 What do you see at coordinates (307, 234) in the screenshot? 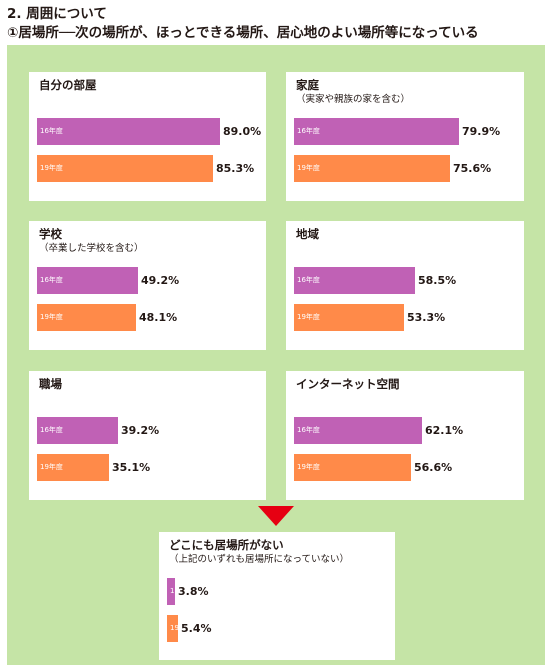
I see `panel-title: 地域` at bounding box center [307, 234].